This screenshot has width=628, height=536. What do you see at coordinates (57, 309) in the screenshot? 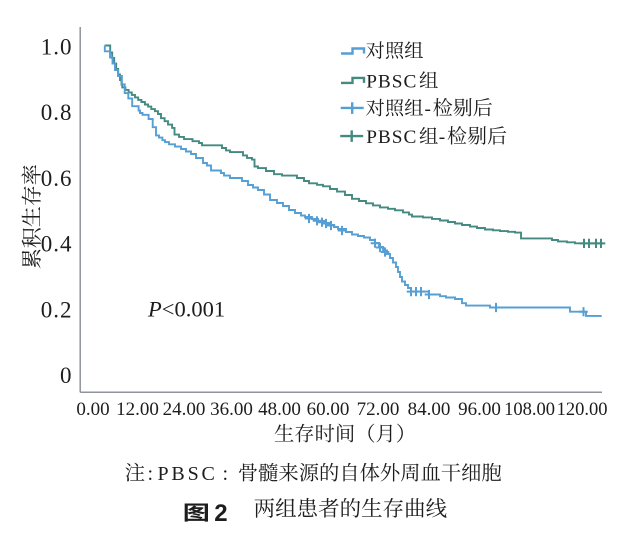
I see `svg-text: 0.2` at bounding box center [57, 309].